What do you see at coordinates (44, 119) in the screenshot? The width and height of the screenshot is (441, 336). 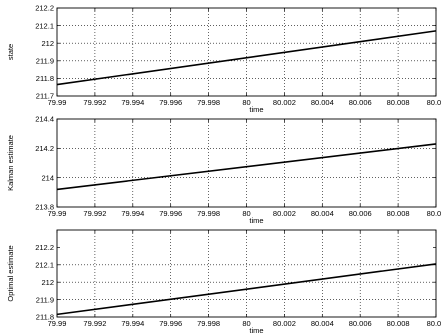 I see `y-tick-label: 214.4` at bounding box center [44, 119].